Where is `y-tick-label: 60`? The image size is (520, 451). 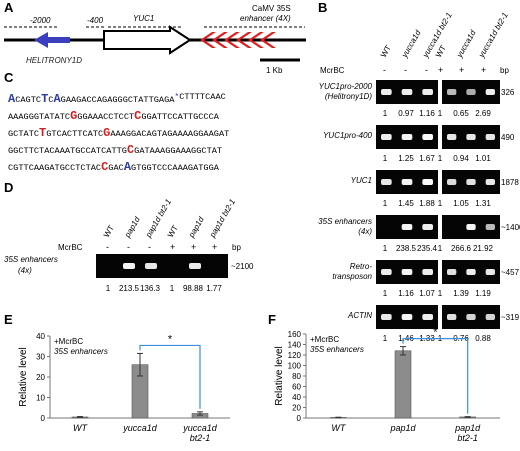
y-tick-label: 60 is located at coordinates (296, 387).